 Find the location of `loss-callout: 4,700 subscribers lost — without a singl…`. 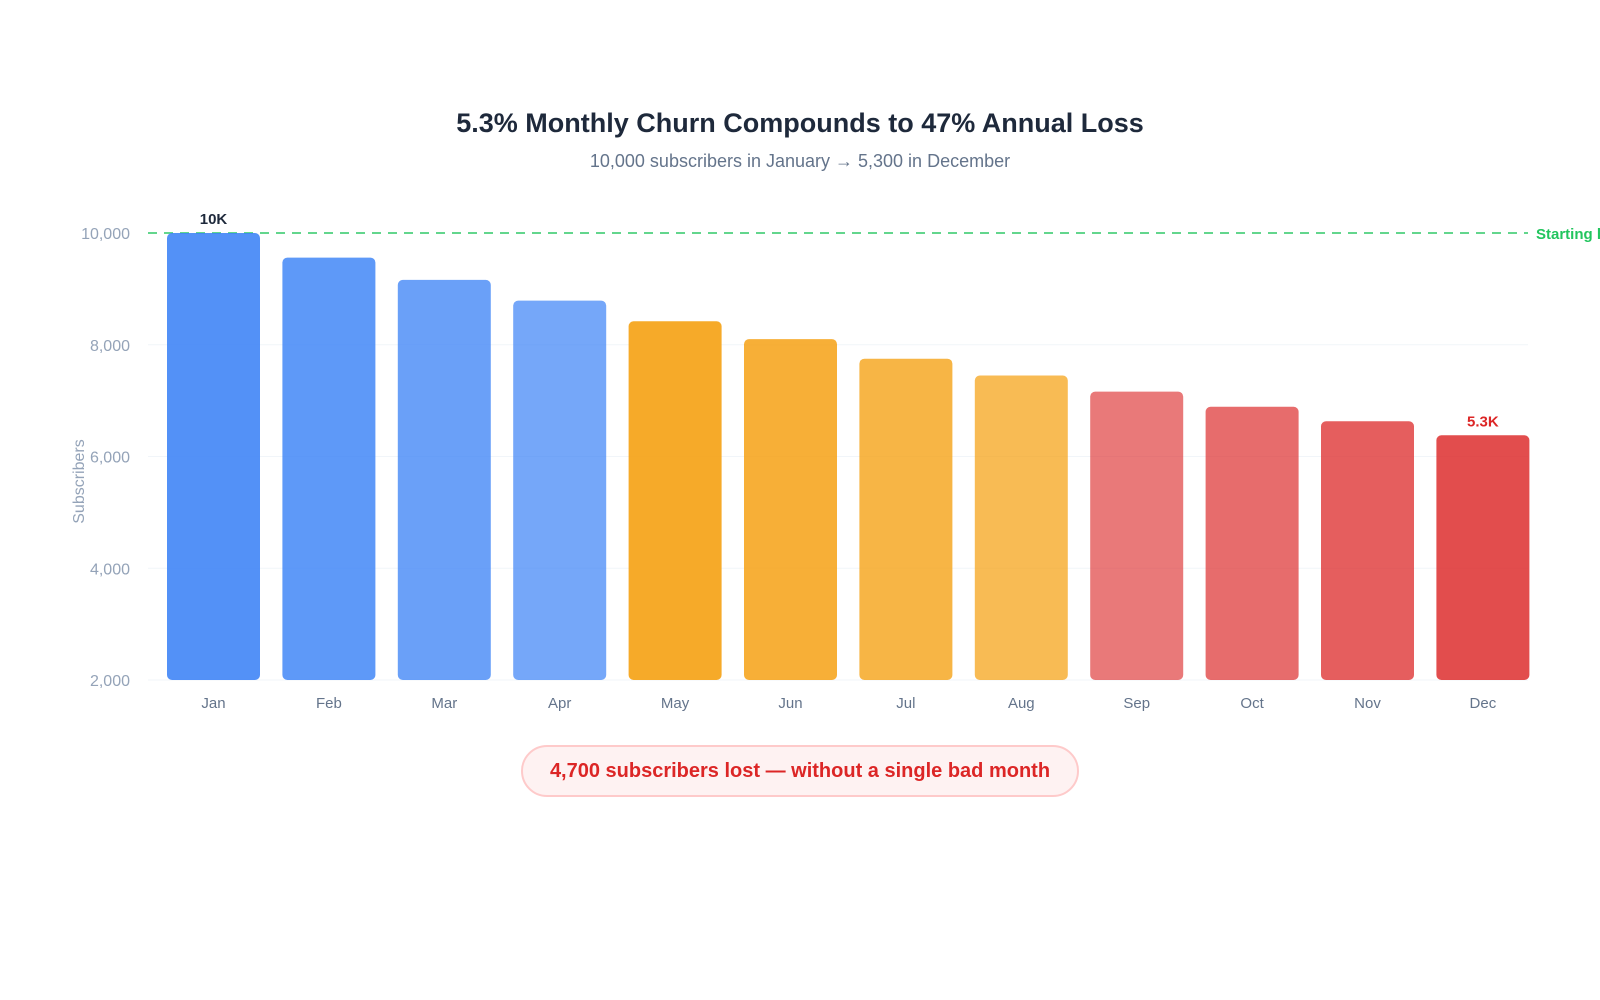

loss-callout: 4,700 subscribers lost — without a singl… is located at coordinates (800, 771).